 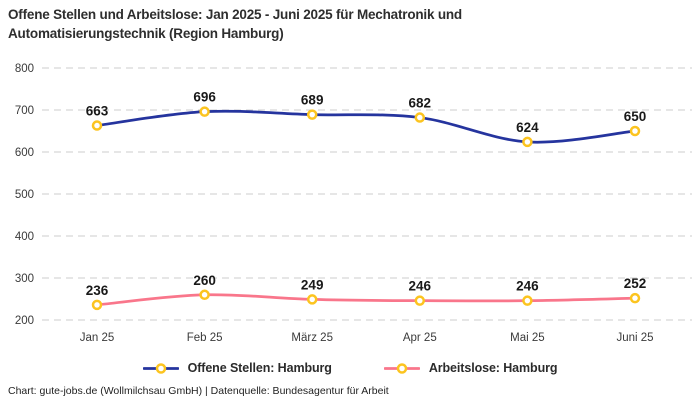 What do you see at coordinates (312, 284) in the screenshot?
I see `data-point-label: 249` at bounding box center [312, 284].